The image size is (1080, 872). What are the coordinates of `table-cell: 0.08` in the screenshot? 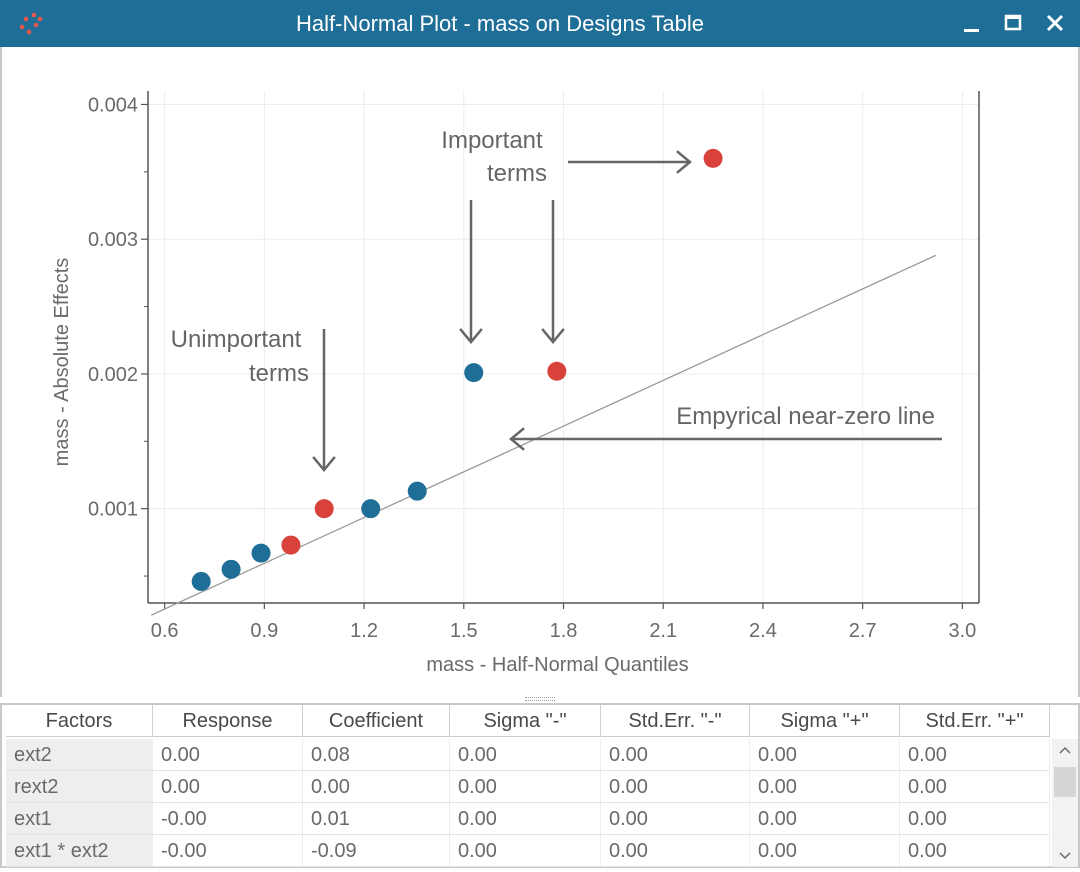 It's located at (376, 755).